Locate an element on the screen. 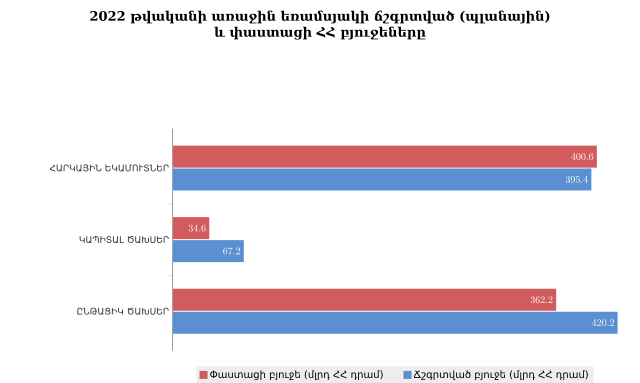 This screenshot has height=383, width=640. data-label: 67.2 is located at coordinates (231, 250).